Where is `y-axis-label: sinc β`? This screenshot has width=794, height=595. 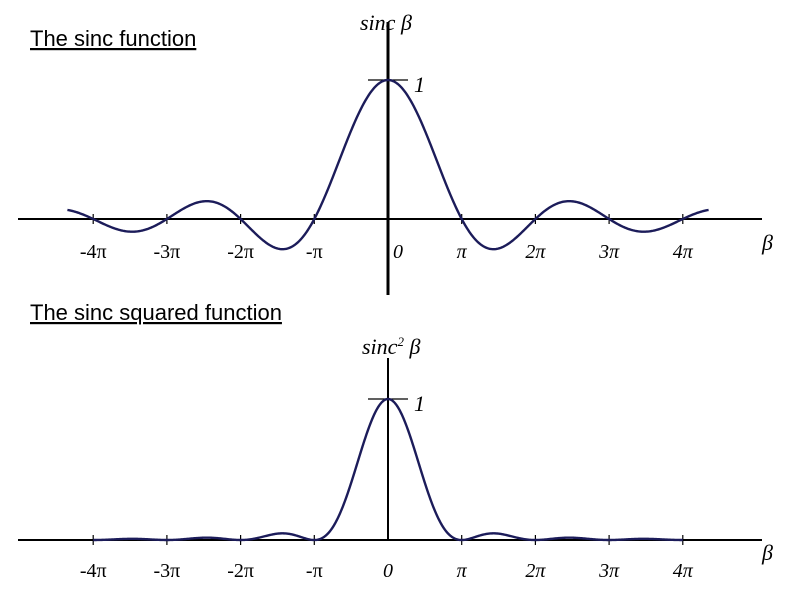 y-axis-label: sinc β is located at coordinates (386, 22).